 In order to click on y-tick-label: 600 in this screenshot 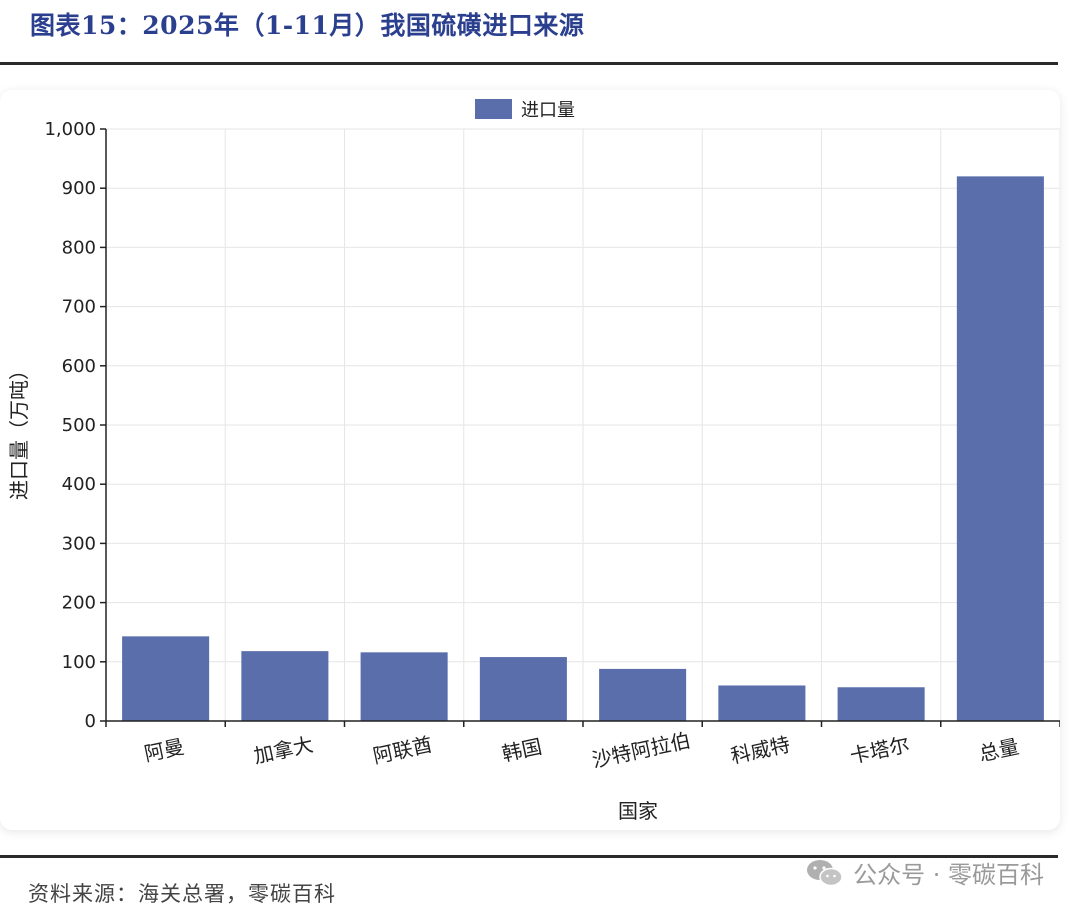, I will do `click(79, 366)`.